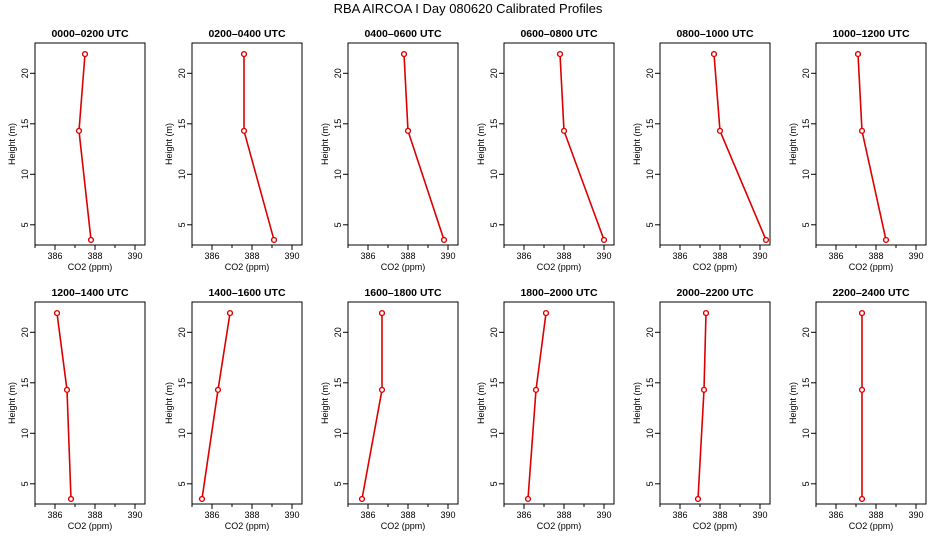 The height and width of the screenshot is (540, 936). I want to click on panel-title: 1600–1800 UTC, so click(402, 293).